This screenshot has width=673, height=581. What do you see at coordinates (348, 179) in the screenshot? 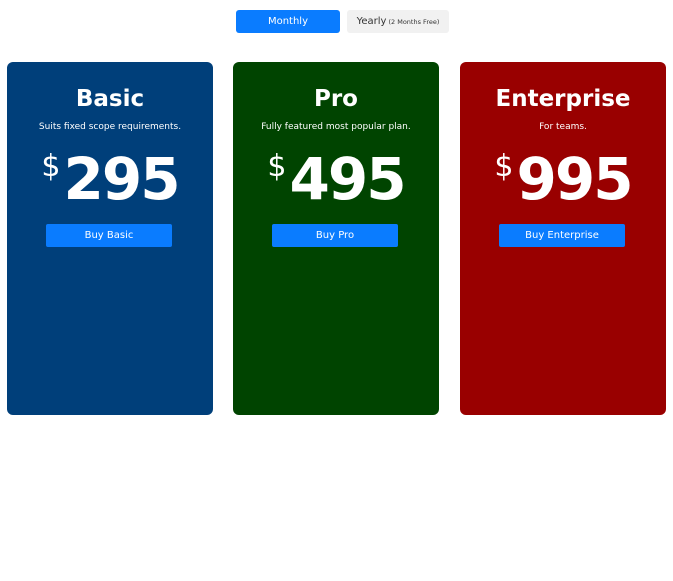
I see `price-amount: 495` at bounding box center [348, 179].